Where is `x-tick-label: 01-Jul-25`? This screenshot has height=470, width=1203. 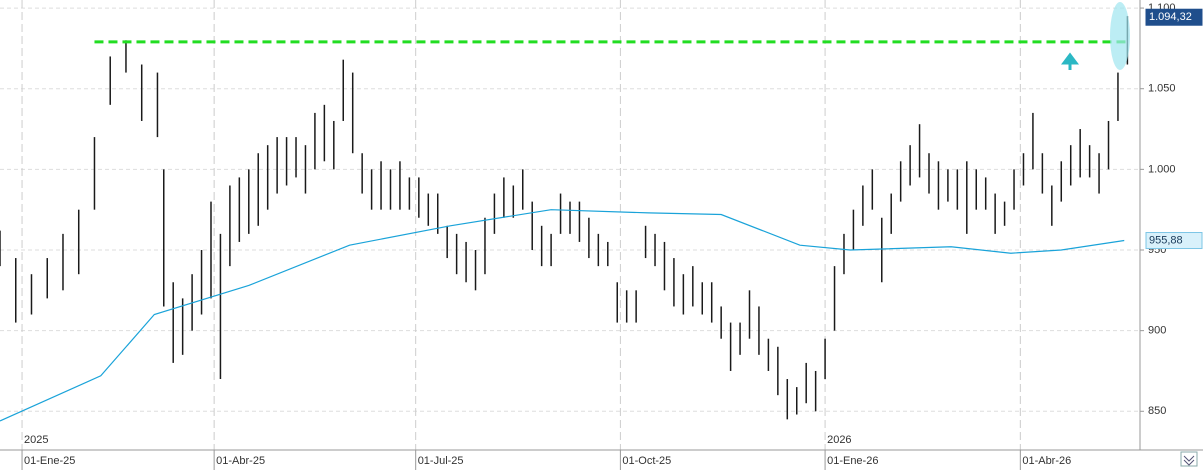 x-tick-label: 01-Jul-25 is located at coordinates (441, 461).